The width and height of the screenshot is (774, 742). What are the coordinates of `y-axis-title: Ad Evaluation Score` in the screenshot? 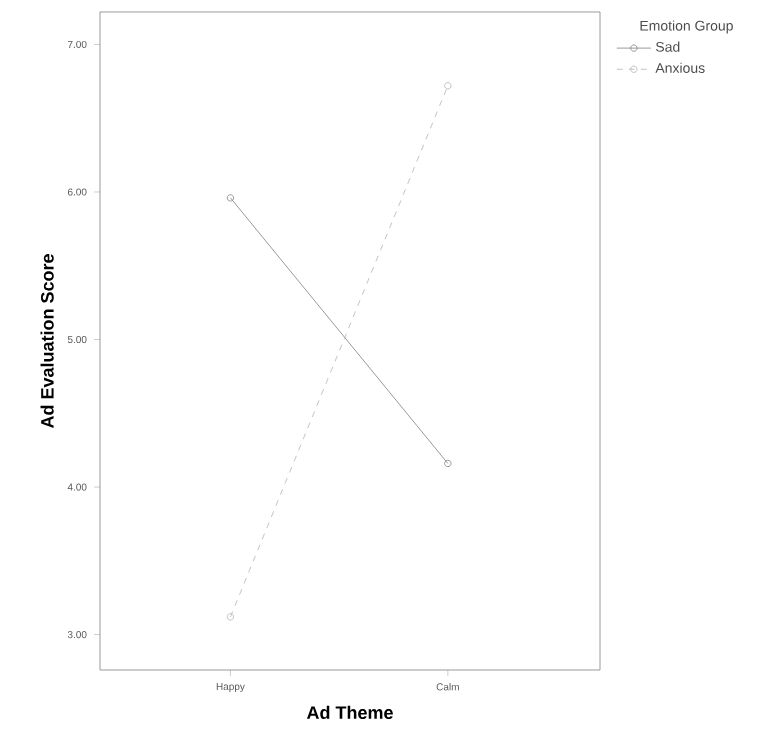 It's located at (47, 341).